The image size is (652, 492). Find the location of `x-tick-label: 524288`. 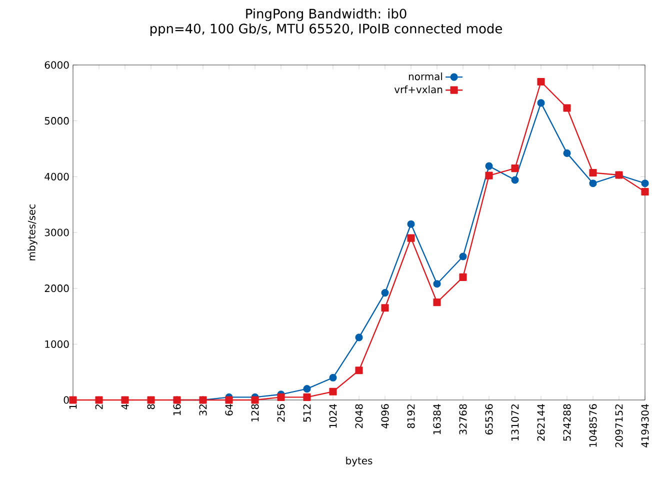

x-tick-label: 524288 is located at coordinates (567, 422).